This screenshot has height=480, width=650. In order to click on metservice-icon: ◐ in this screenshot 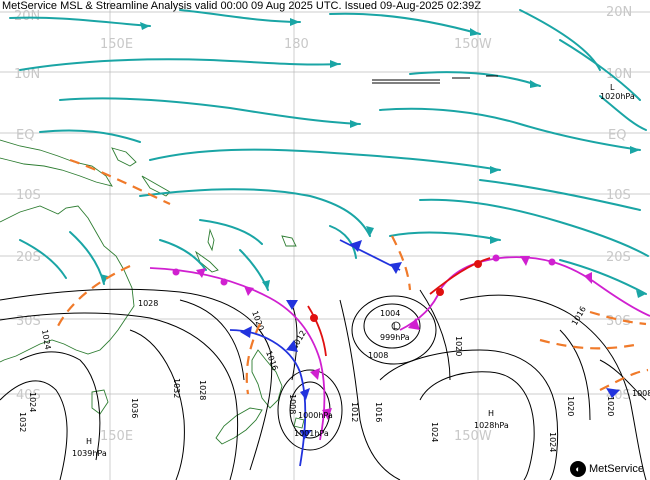, I will do `click(577, 469)`.